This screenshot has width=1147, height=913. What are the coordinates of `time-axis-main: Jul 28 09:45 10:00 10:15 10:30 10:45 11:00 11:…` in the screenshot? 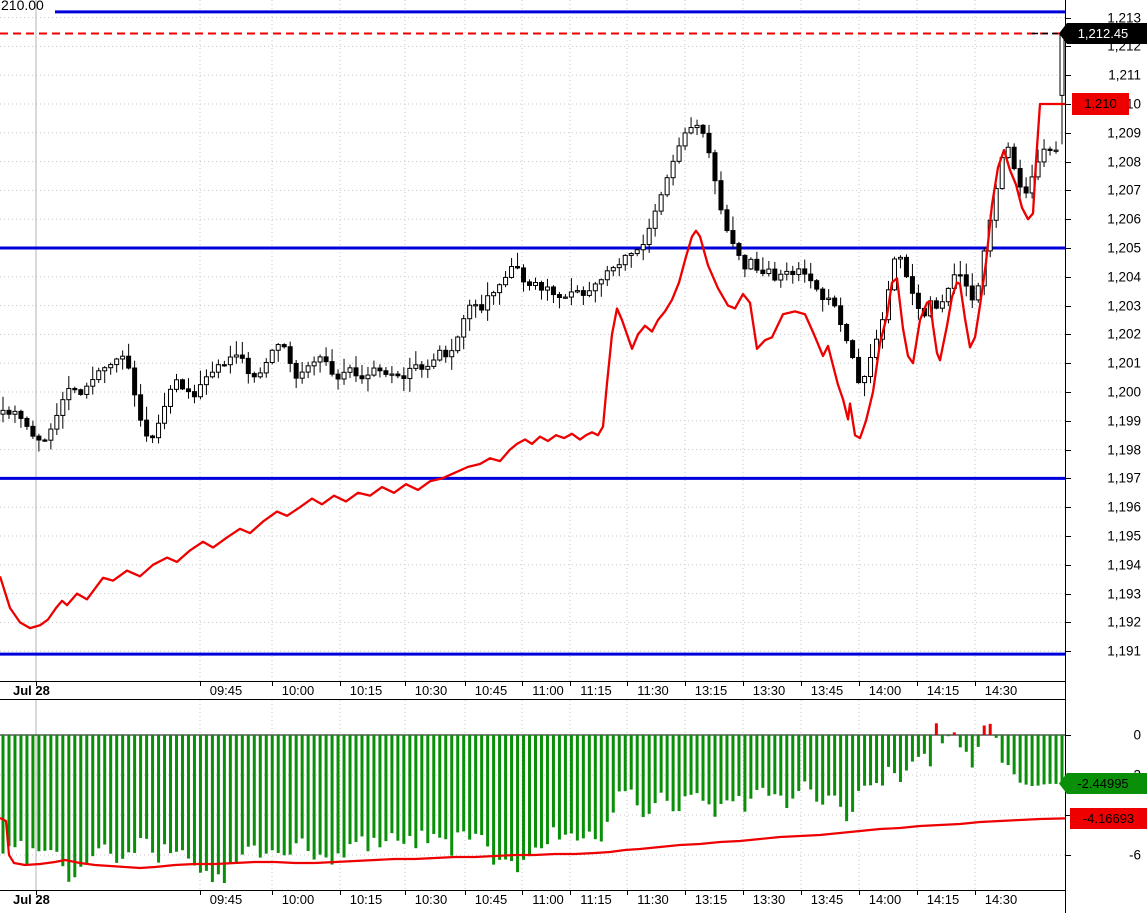 It's located at (533, 690).